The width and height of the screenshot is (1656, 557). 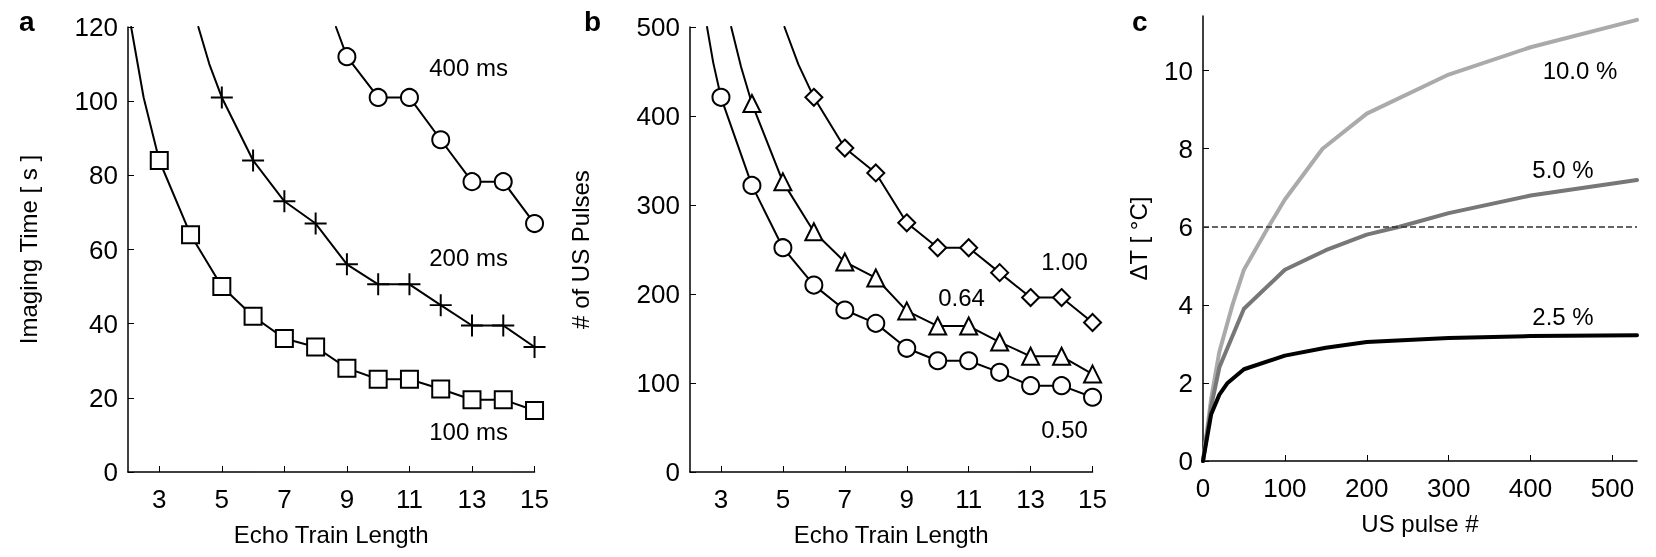 I want to click on series-label: 5.0 %, so click(x=1563, y=170).